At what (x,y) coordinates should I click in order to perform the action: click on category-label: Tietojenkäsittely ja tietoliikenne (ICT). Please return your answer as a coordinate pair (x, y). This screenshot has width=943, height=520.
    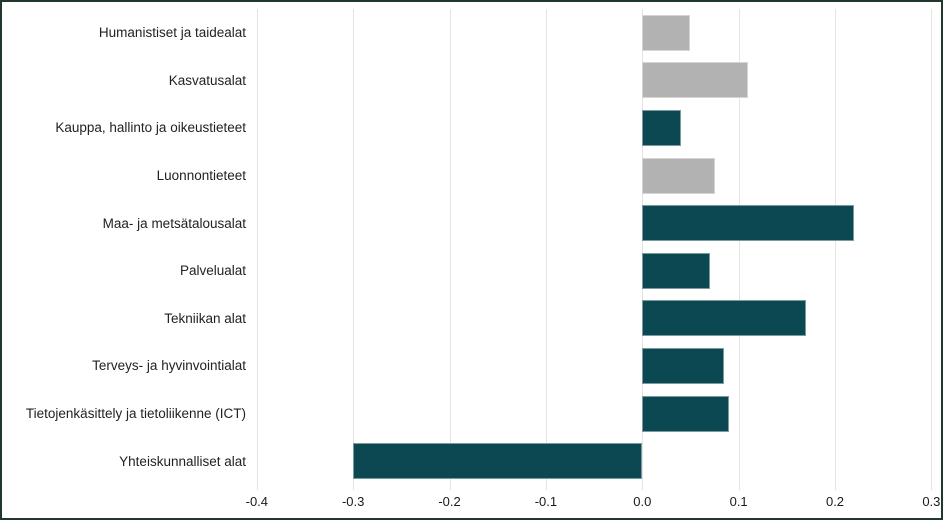
    Looking at the image, I should click on (135, 414).